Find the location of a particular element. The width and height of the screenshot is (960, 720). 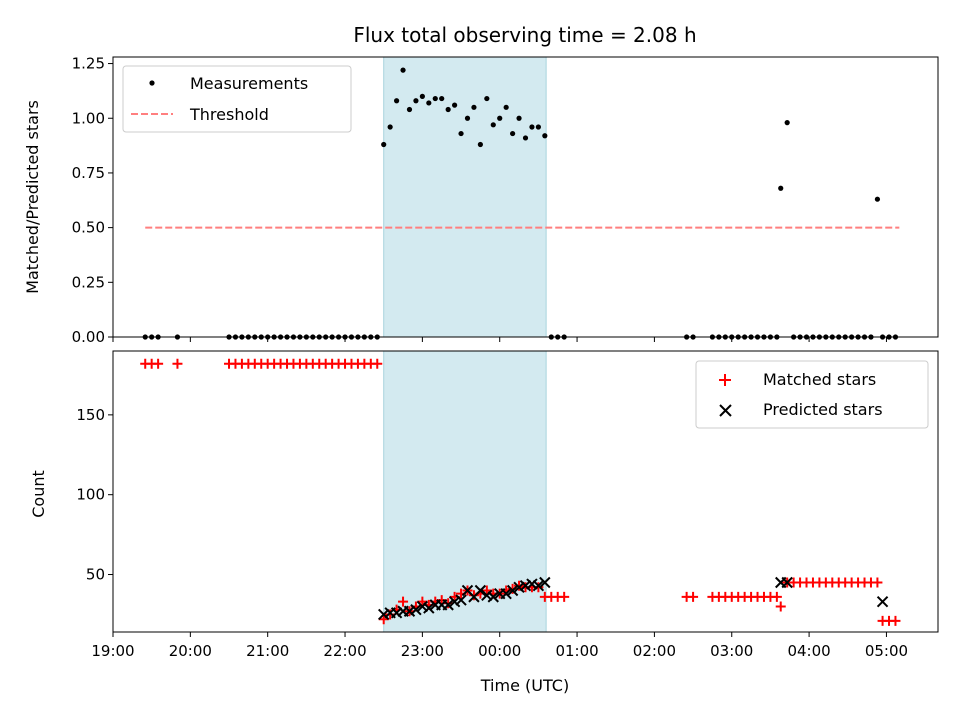

top-legend: Measurements Threshold is located at coordinates (237, 99).